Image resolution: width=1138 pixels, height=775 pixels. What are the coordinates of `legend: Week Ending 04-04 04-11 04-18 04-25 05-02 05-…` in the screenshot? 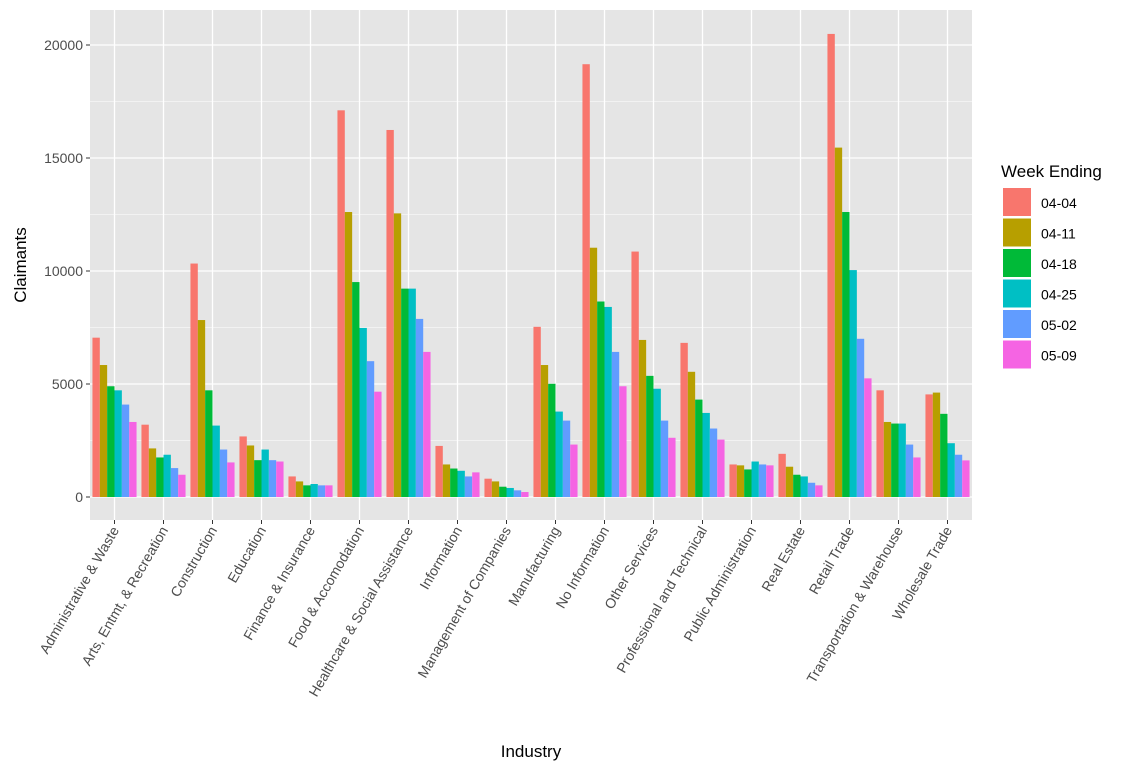 It's located at (1051, 265).